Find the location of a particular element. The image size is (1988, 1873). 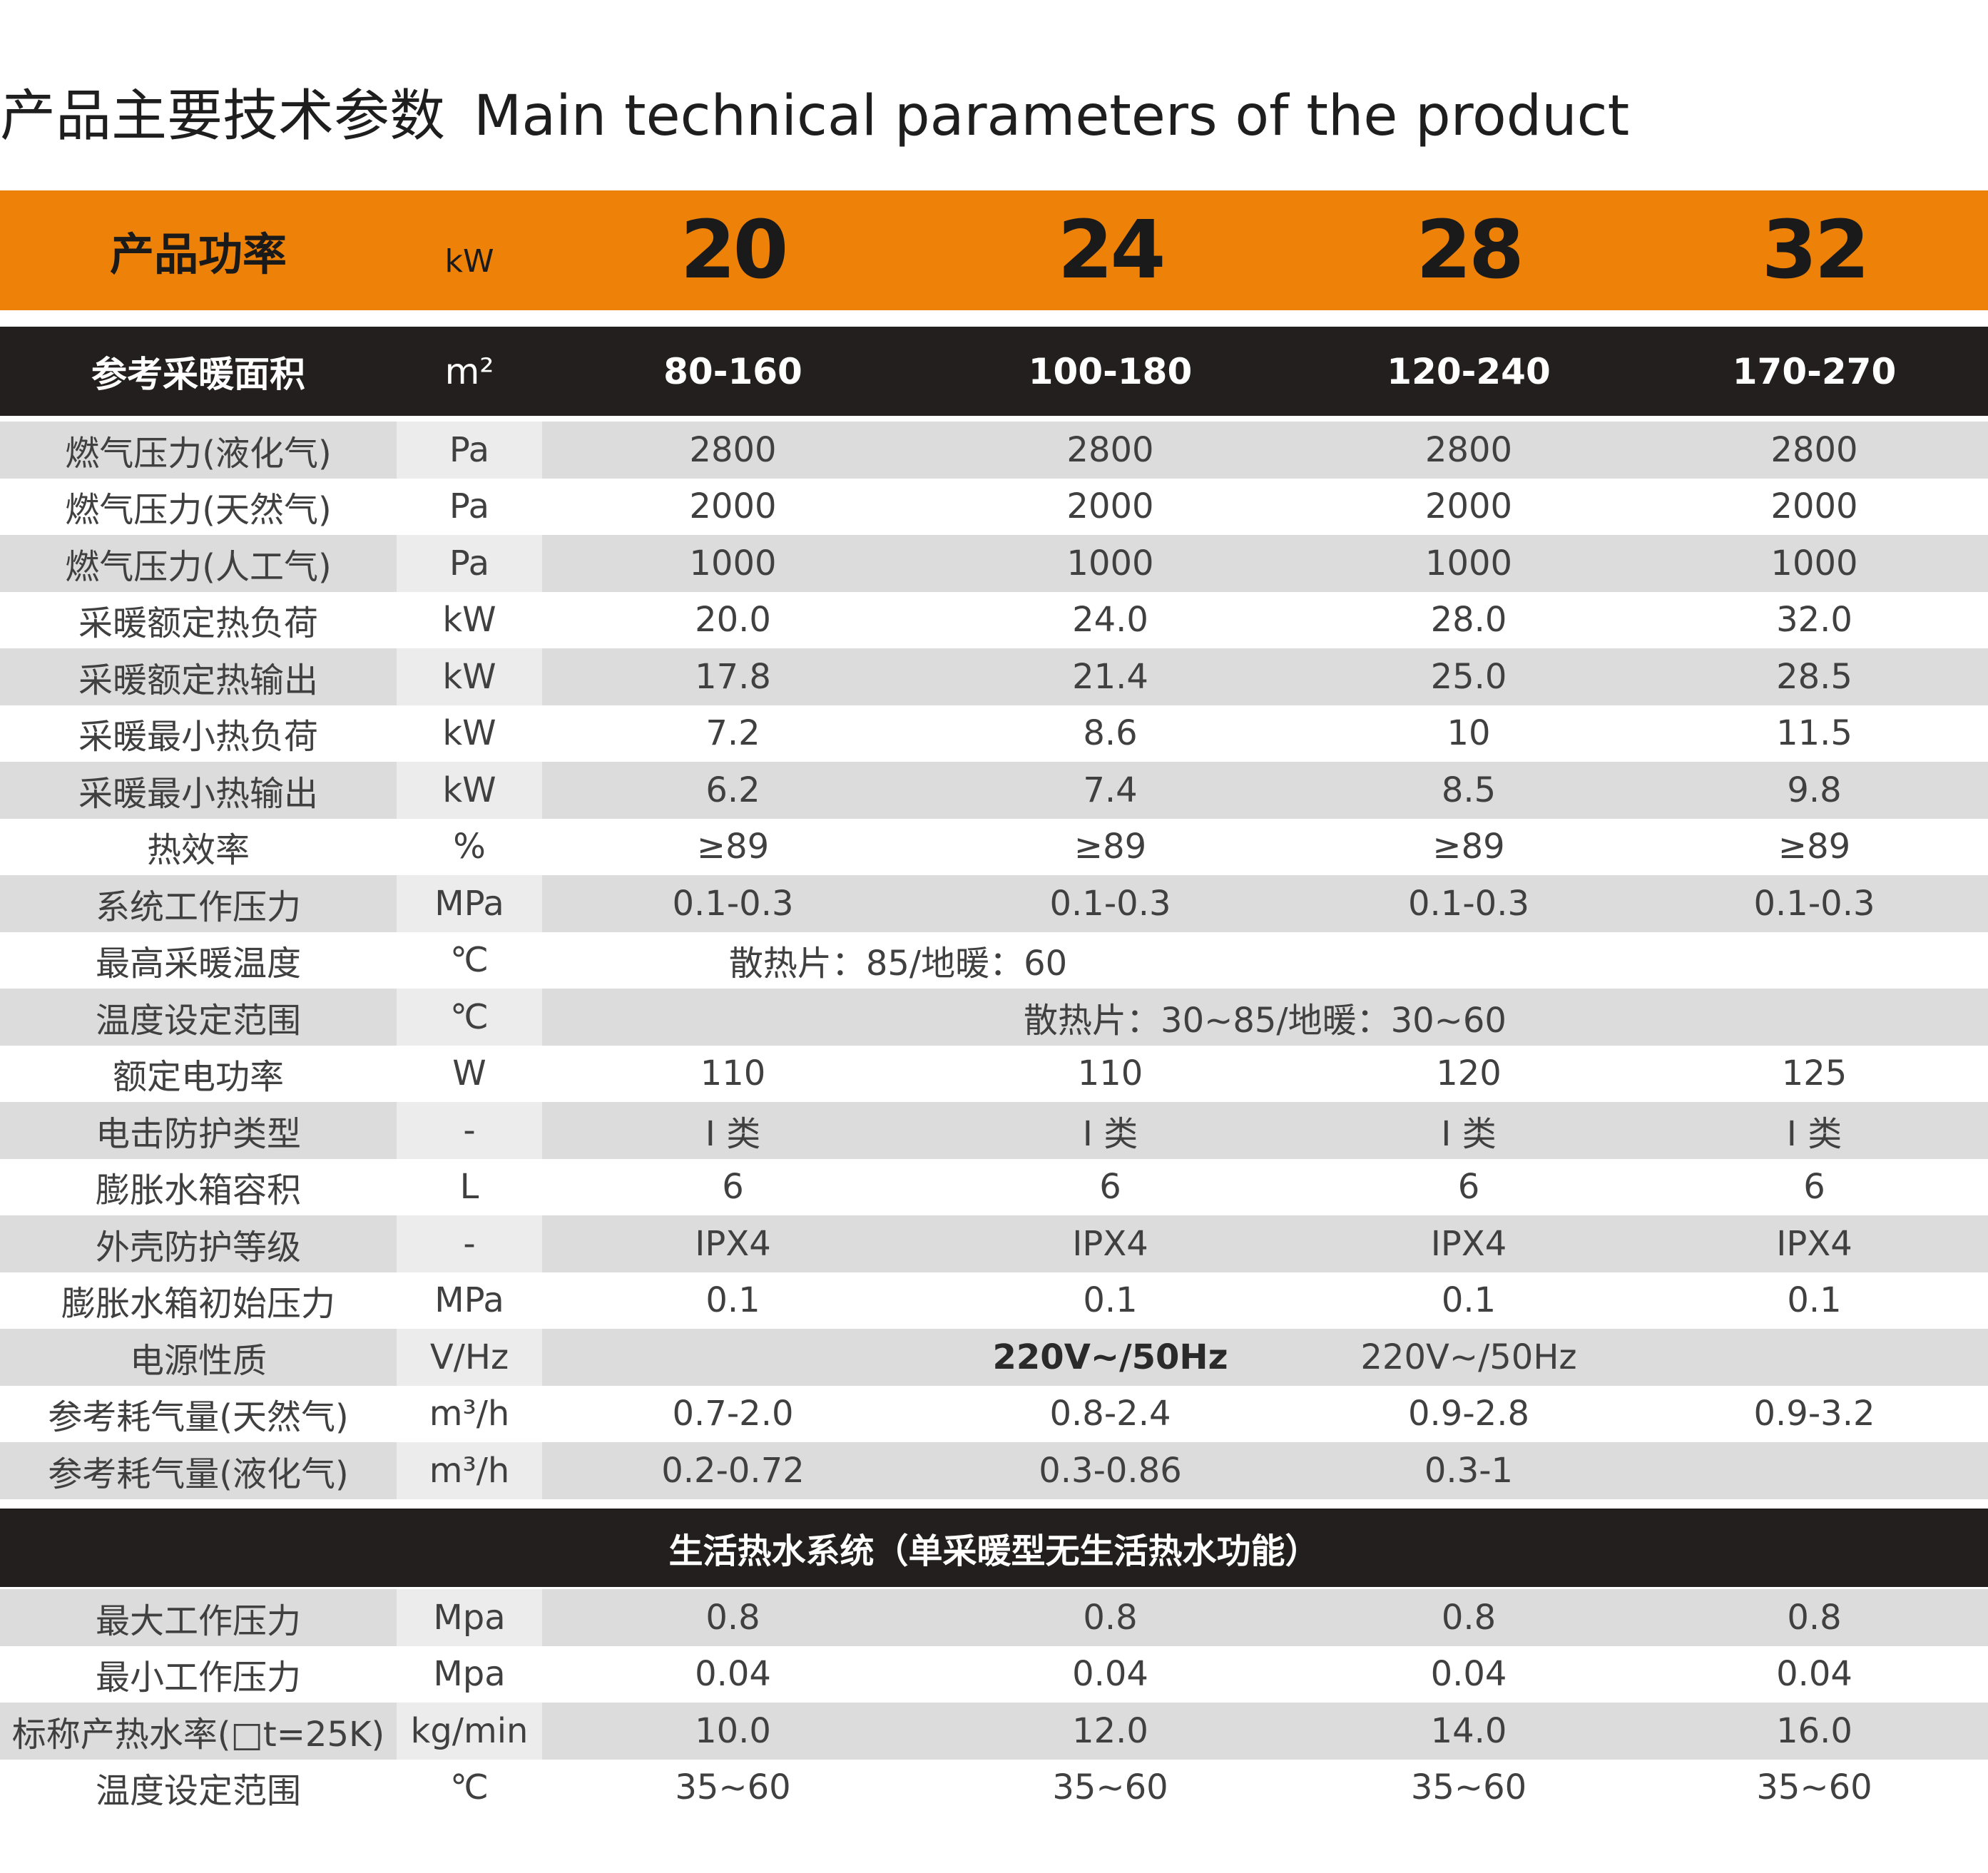

table-row: 采暖最小热输出 kW 6.2 7.4 8.5 9.8 is located at coordinates (994, 790).